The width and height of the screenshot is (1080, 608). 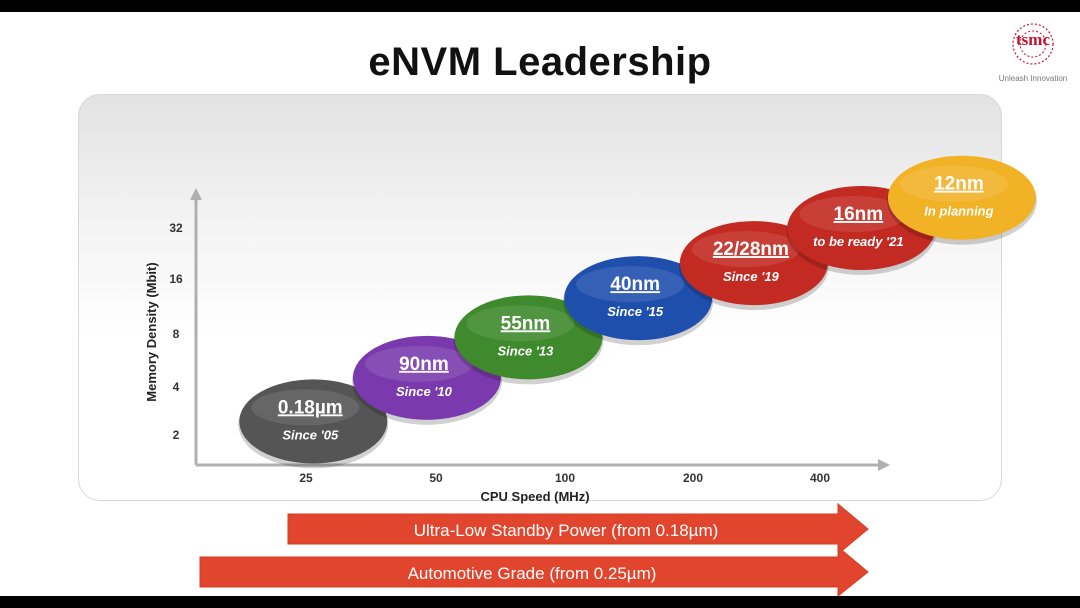 What do you see at coordinates (176, 387) in the screenshot?
I see `y-tick-label: 4` at bounding box center [176, 387].